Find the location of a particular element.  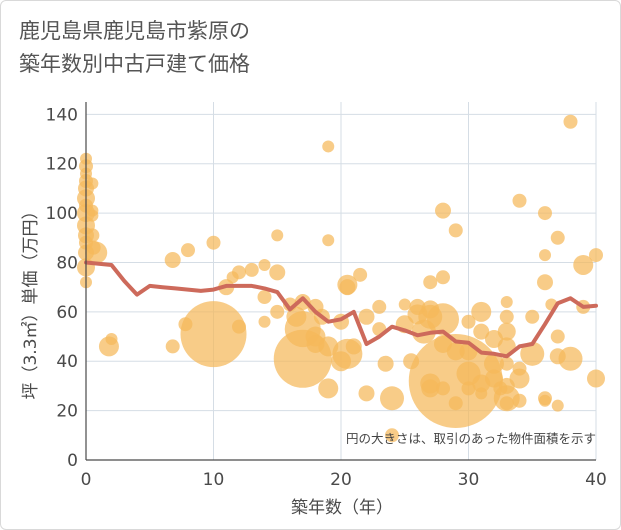

y-tick-label: 20 is located at coordinates (67, 412).